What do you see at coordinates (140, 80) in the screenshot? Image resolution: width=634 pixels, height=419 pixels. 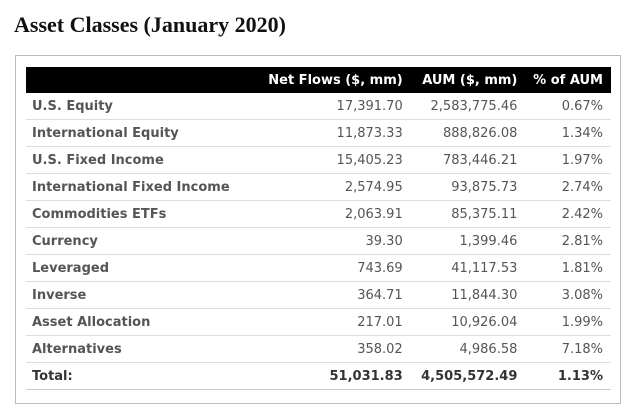 I see `header-blank` at bounding box center [140, 80].